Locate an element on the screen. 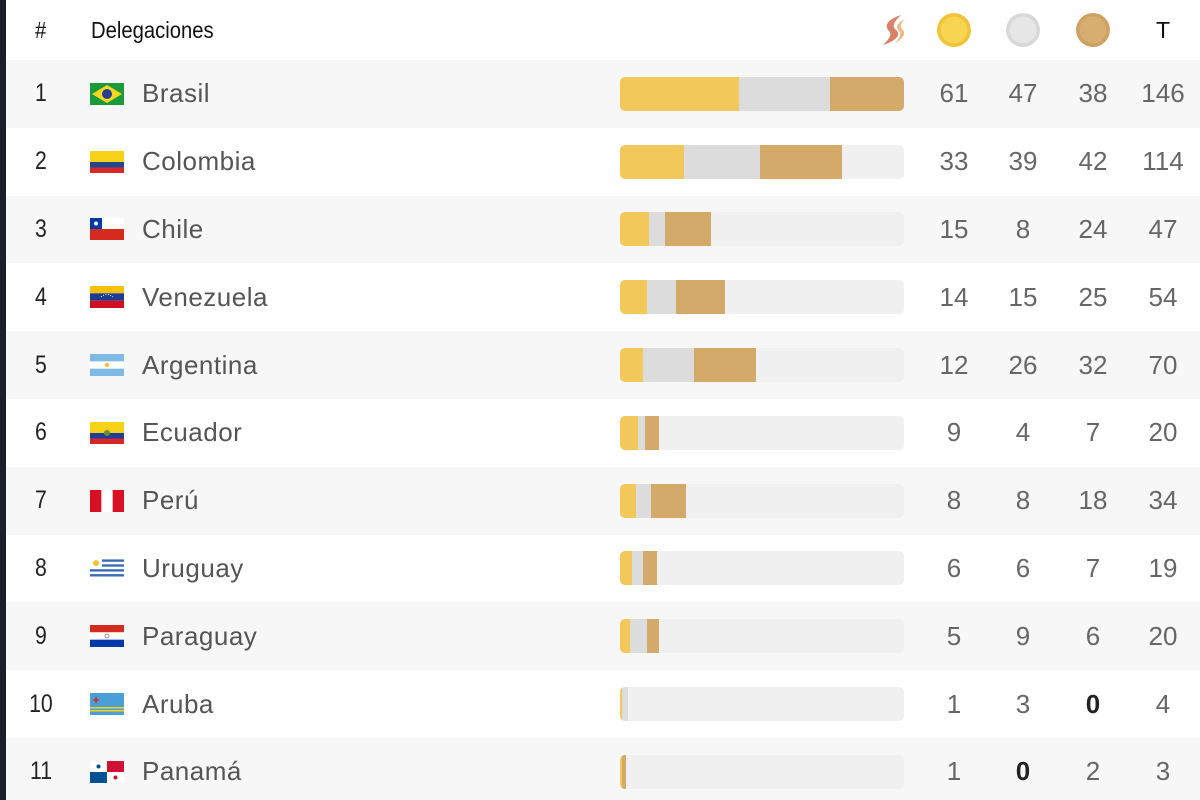  country-cell: Paraguay is located at coordinates (199, 636).